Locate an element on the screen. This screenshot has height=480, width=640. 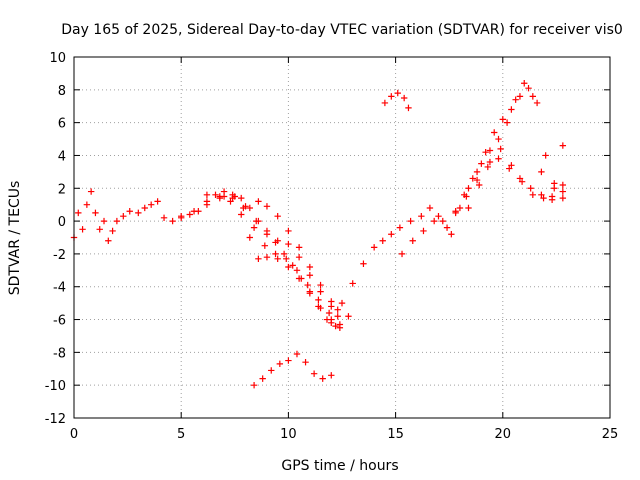
x-tick-label: 15 is located at coordinates (395, 434).